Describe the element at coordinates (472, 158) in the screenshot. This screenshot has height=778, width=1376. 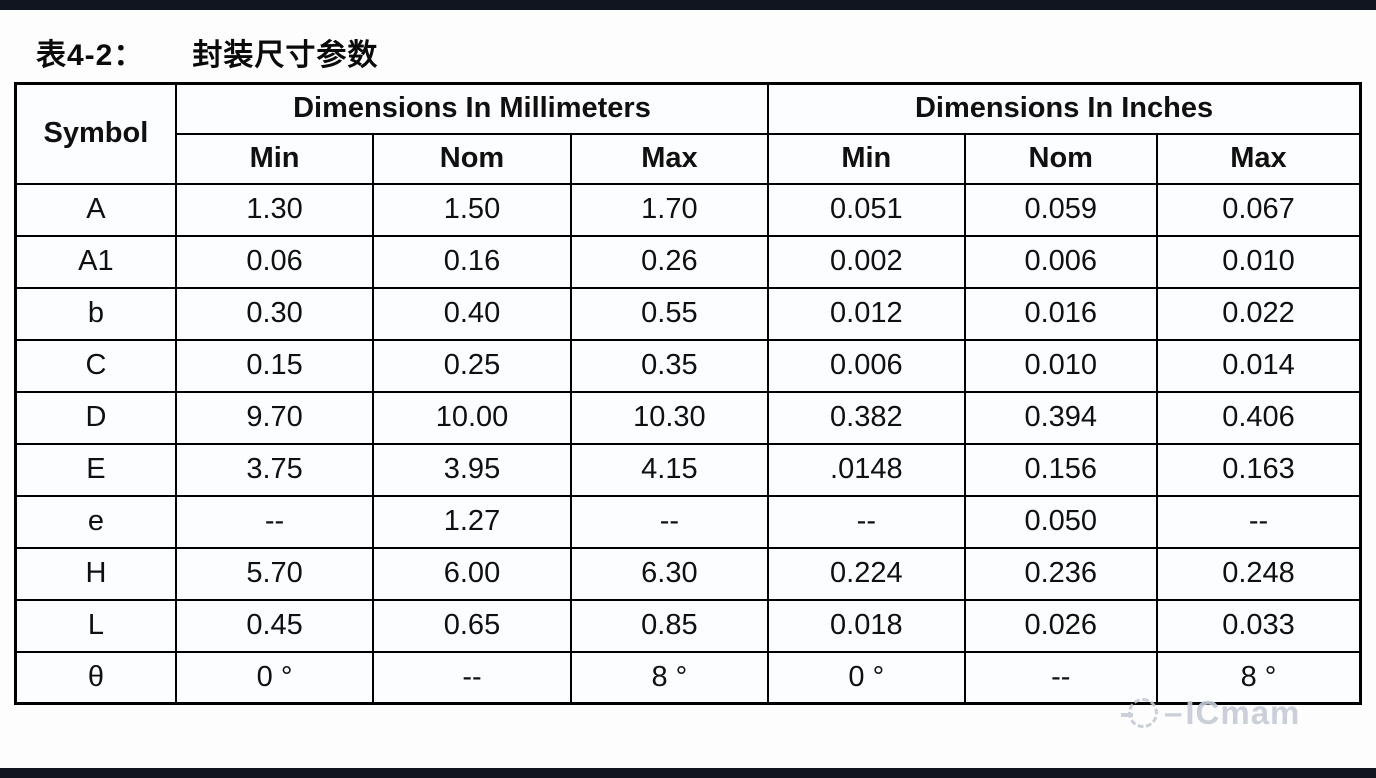
I see `mm-nom-header: Nom` at that location.